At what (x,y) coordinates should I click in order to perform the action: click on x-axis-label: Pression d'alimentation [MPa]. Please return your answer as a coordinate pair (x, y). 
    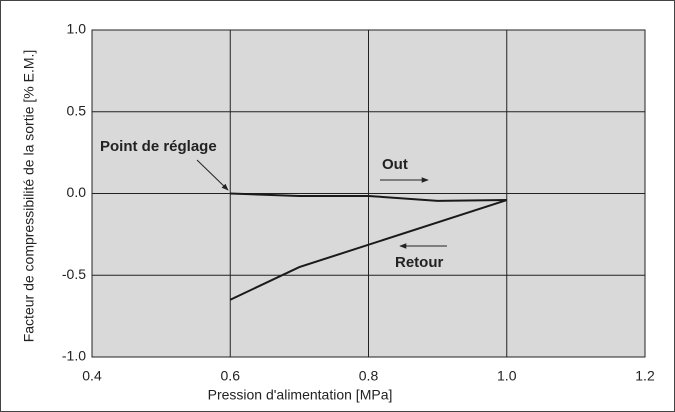
    Looking at the image, I should click on (300, 395).